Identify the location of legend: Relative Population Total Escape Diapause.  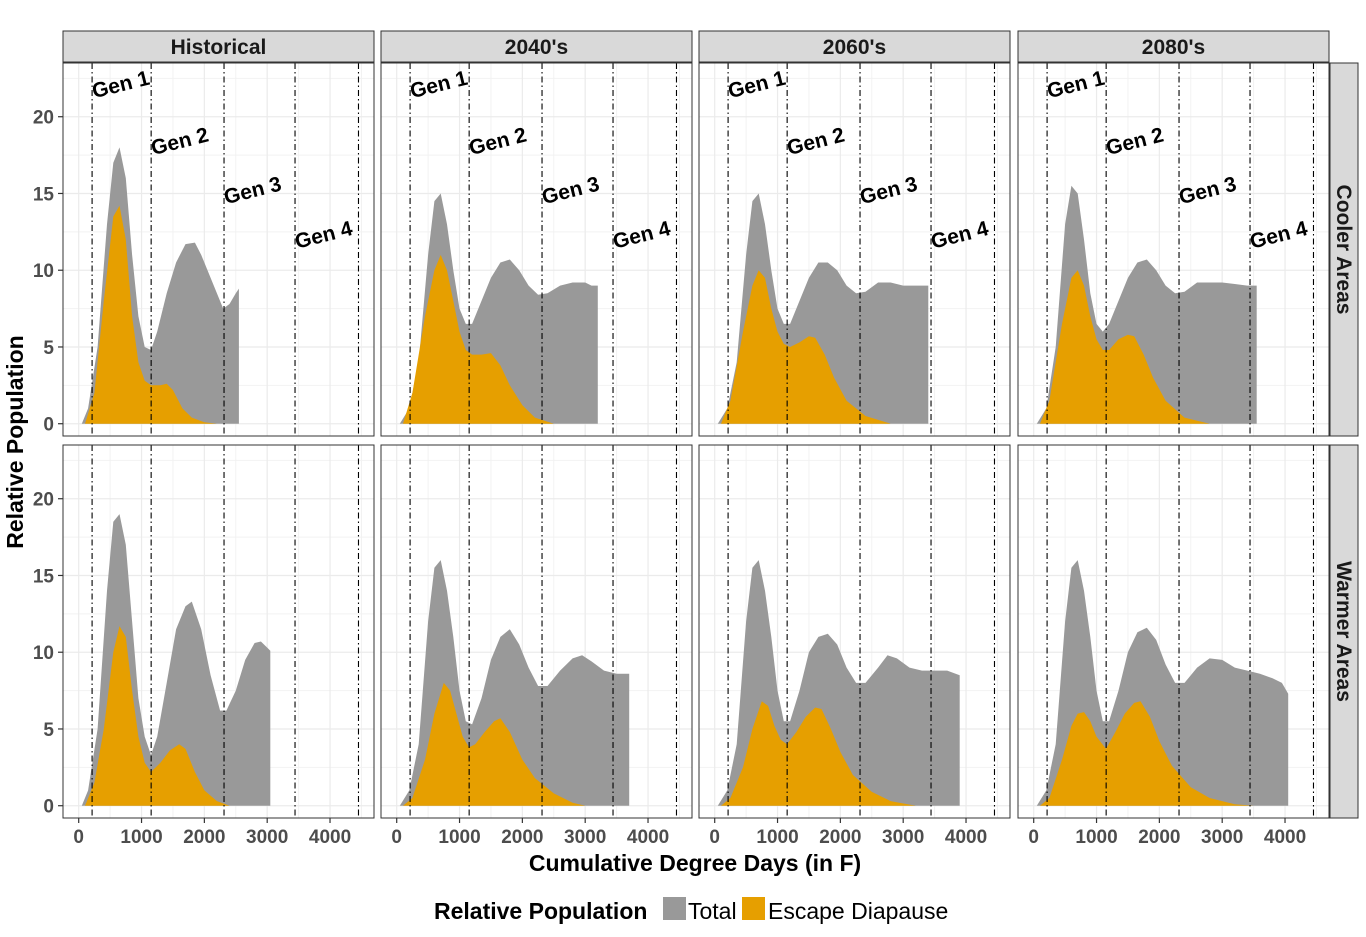
(691, 910).